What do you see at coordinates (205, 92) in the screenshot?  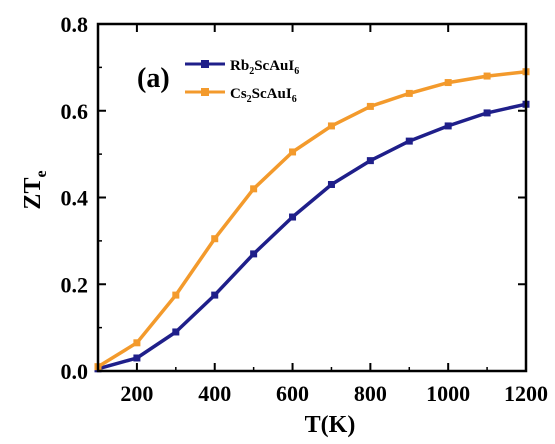 I see `legend-marker-cs` at bounding box center [205, 92].